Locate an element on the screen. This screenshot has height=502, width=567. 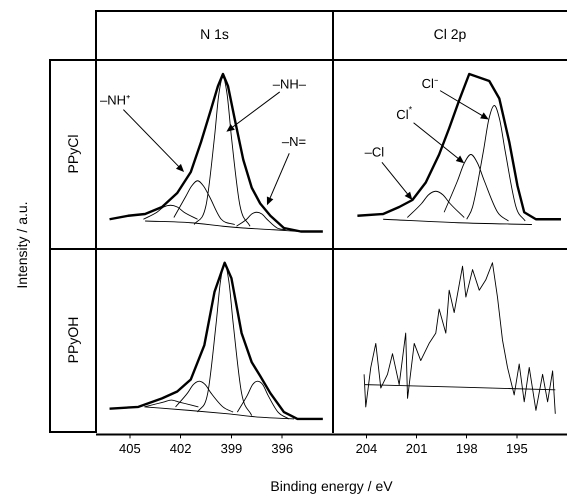
x-tick-label: 201 is located at coordinates (417, 448).